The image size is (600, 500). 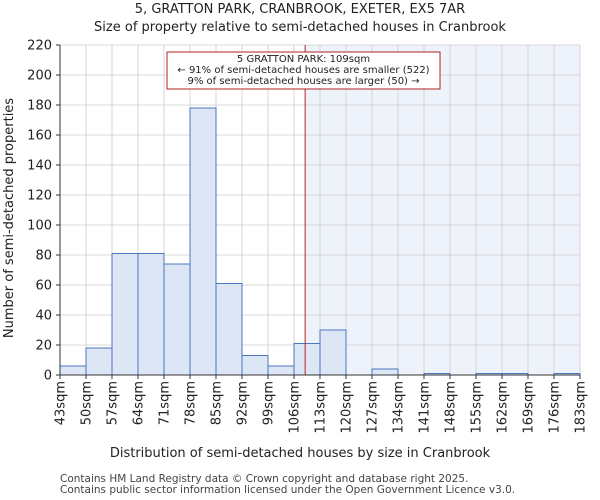 I want to click on x-tick-label: 78sqm, so click(x=191, y=403).